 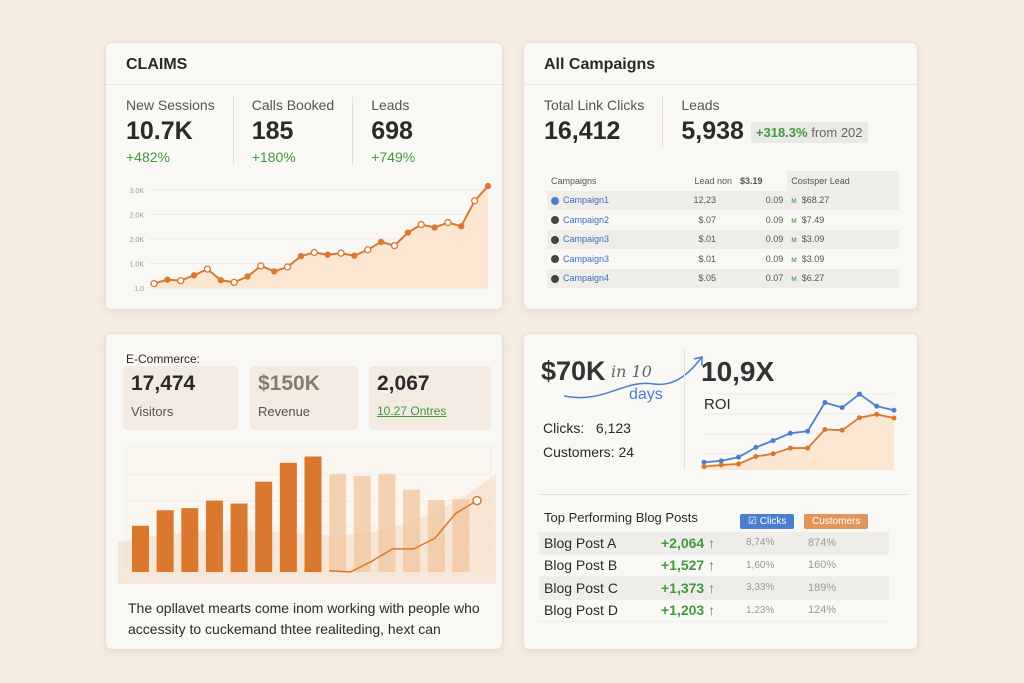 I want to click on series-line-customers, so click(x=799, y=440).